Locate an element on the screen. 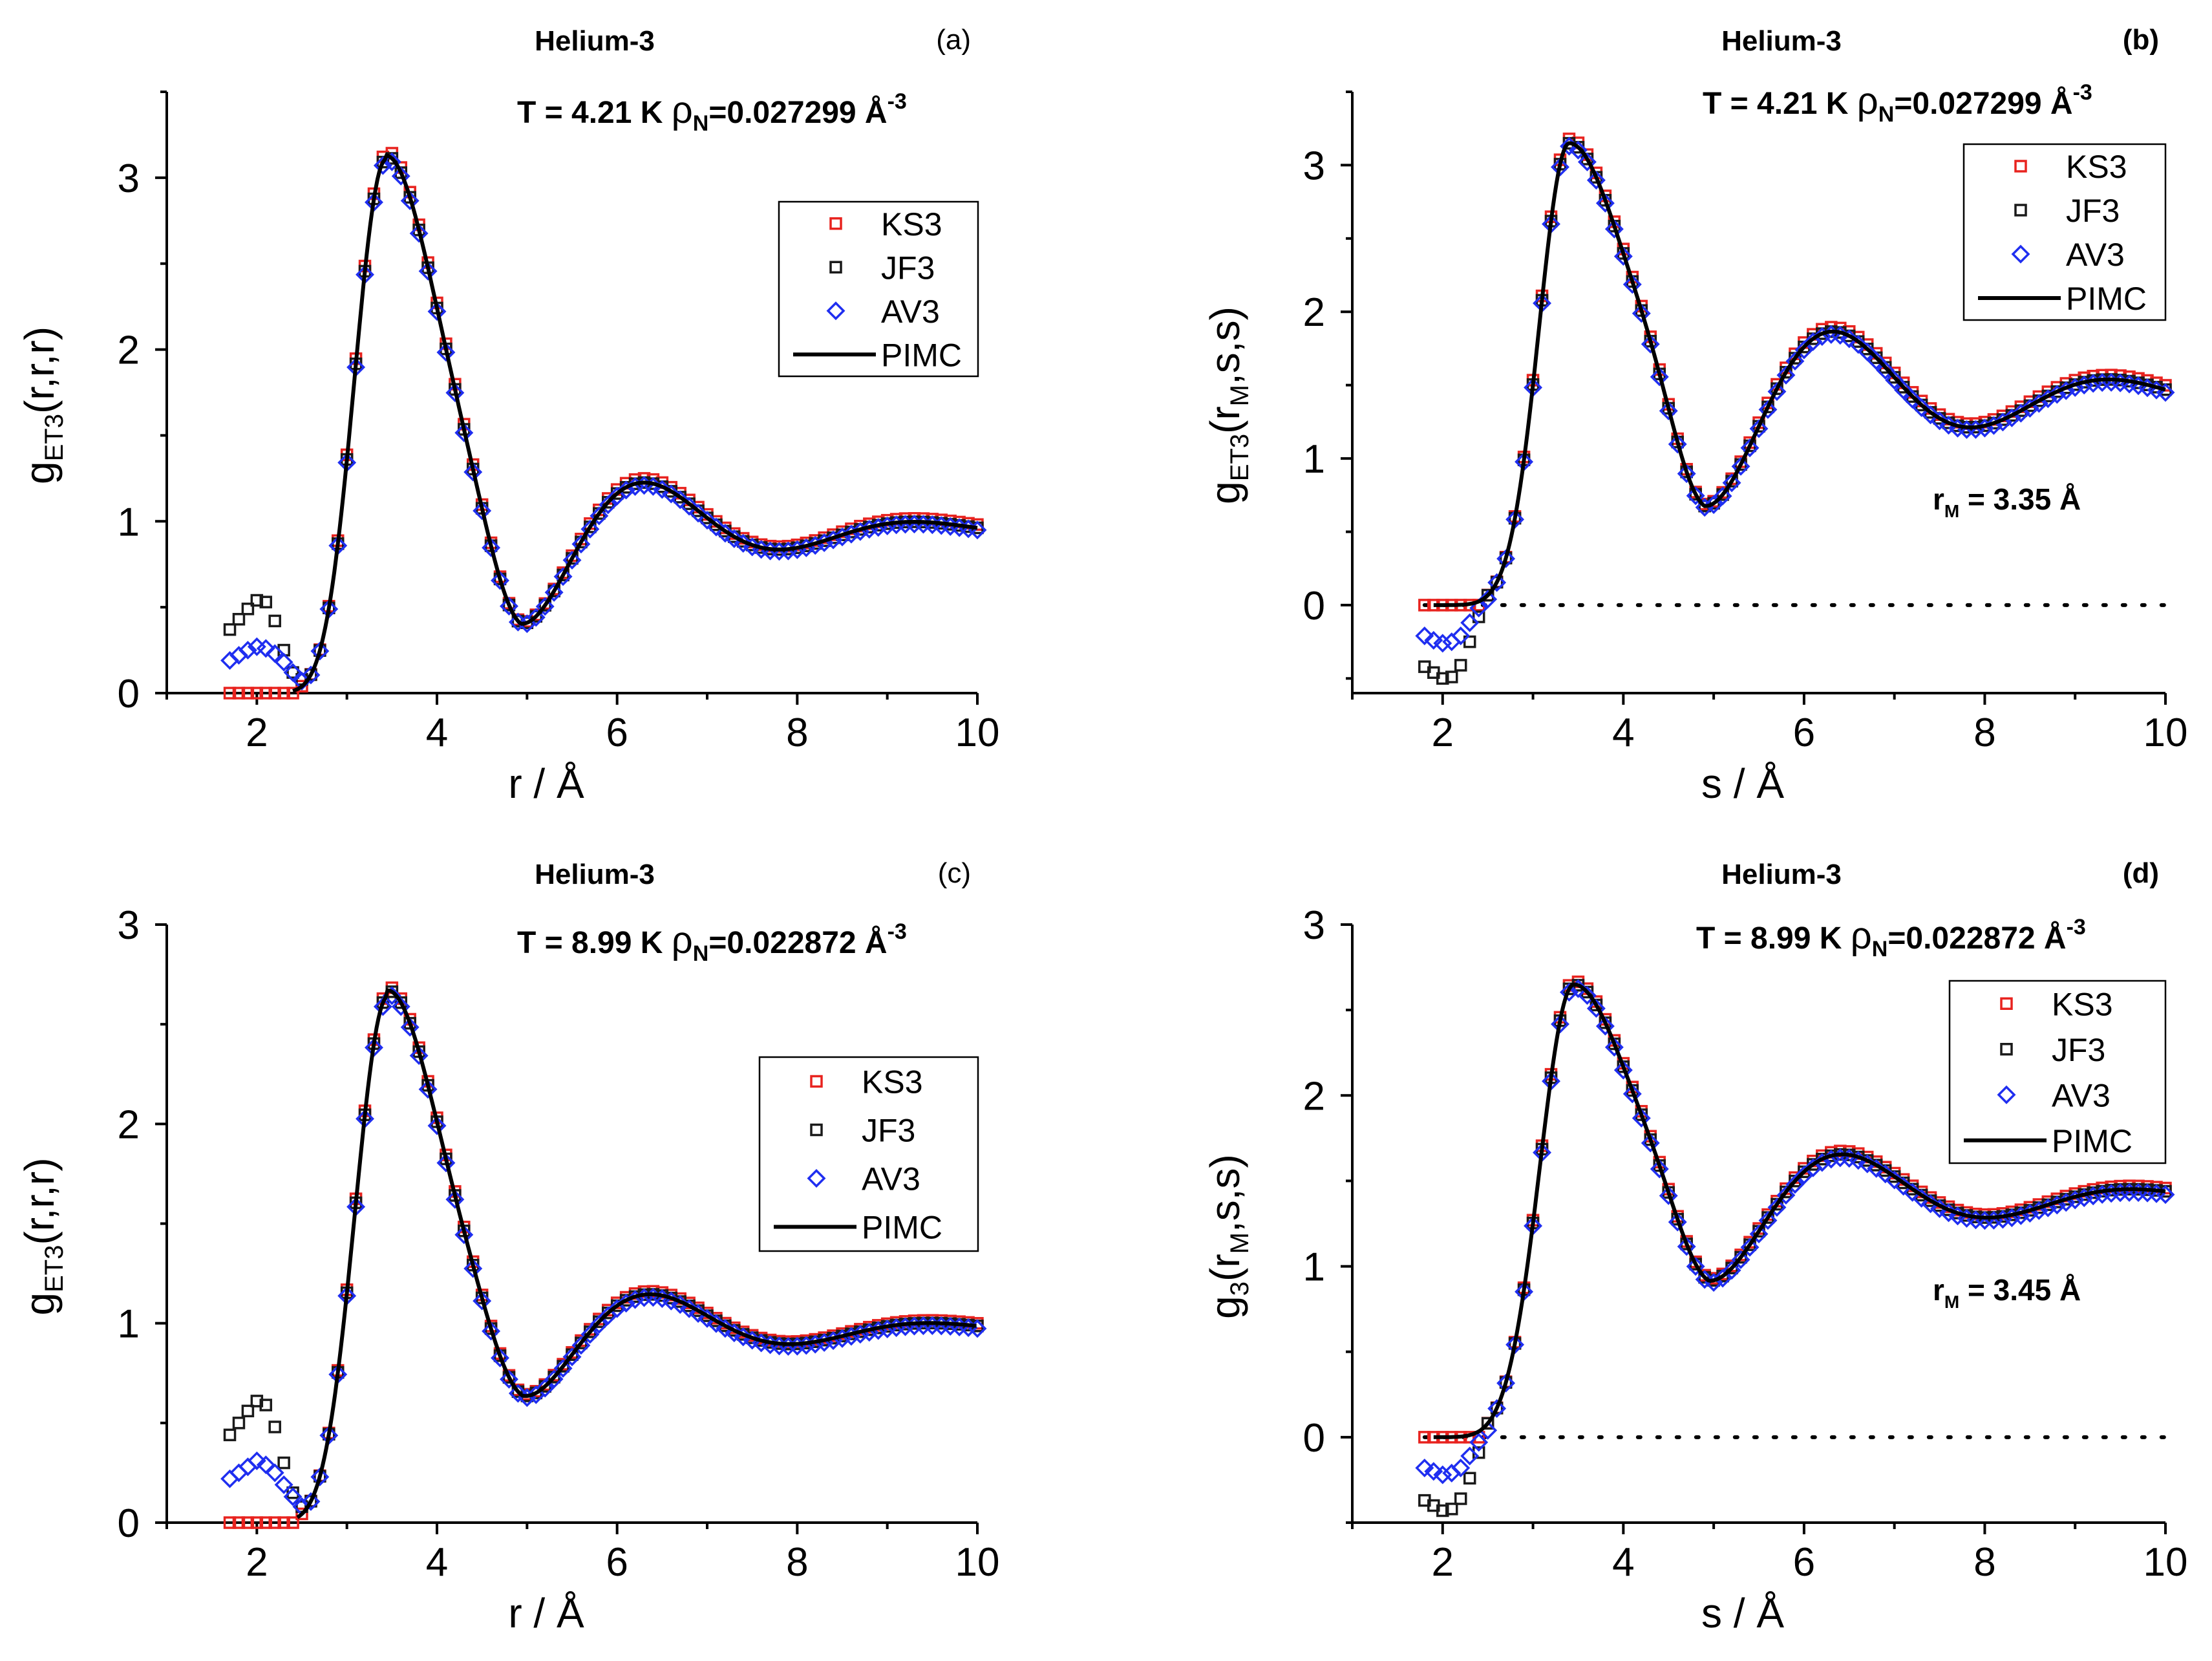  x-tick-label: 2 is located at coordinates (257, 1563).